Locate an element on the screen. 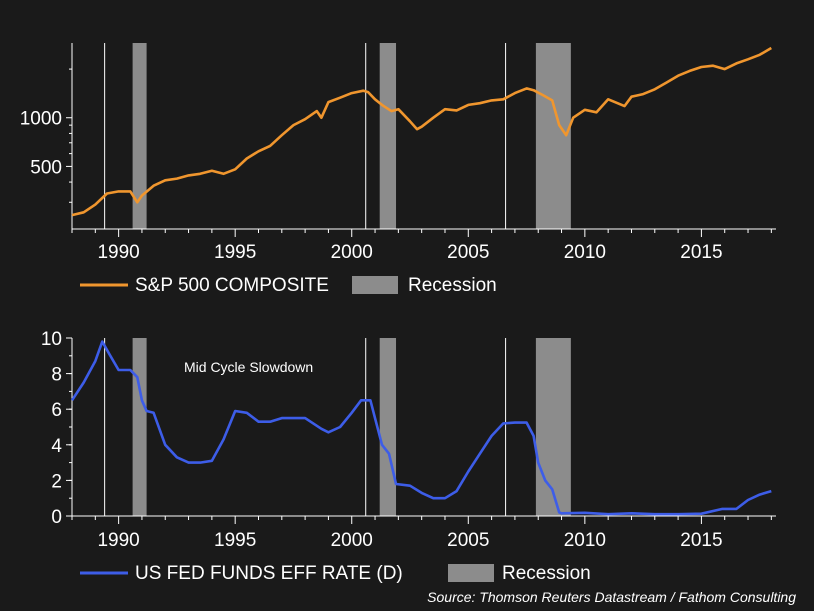 Image resolution: width=814 pixels, height=611 pixels. fed-recession-legend-label: Recession is located at coordinates (546, 573).